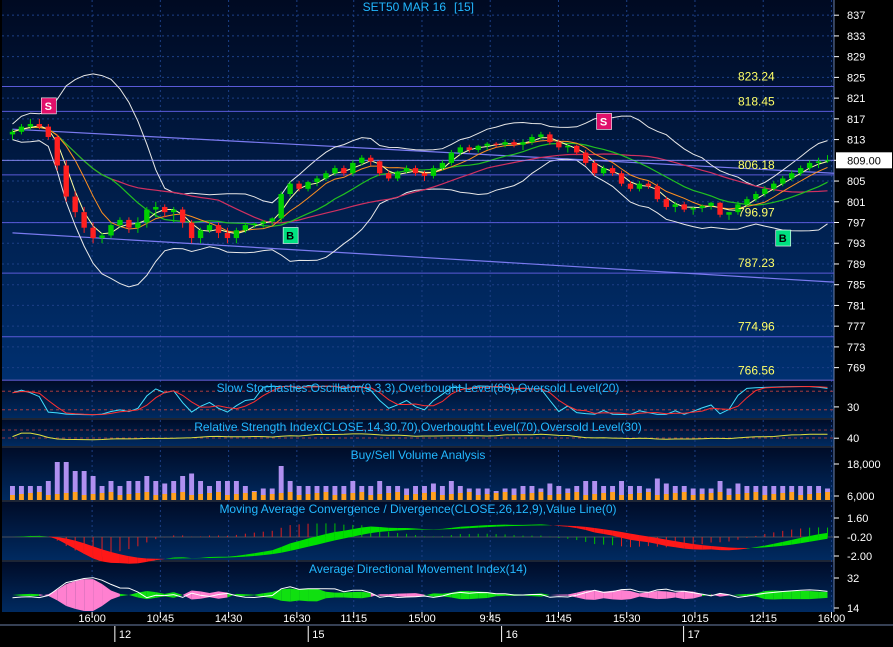 The image size is (893, 647). I want to click on macd-fill, so click(384, 529).